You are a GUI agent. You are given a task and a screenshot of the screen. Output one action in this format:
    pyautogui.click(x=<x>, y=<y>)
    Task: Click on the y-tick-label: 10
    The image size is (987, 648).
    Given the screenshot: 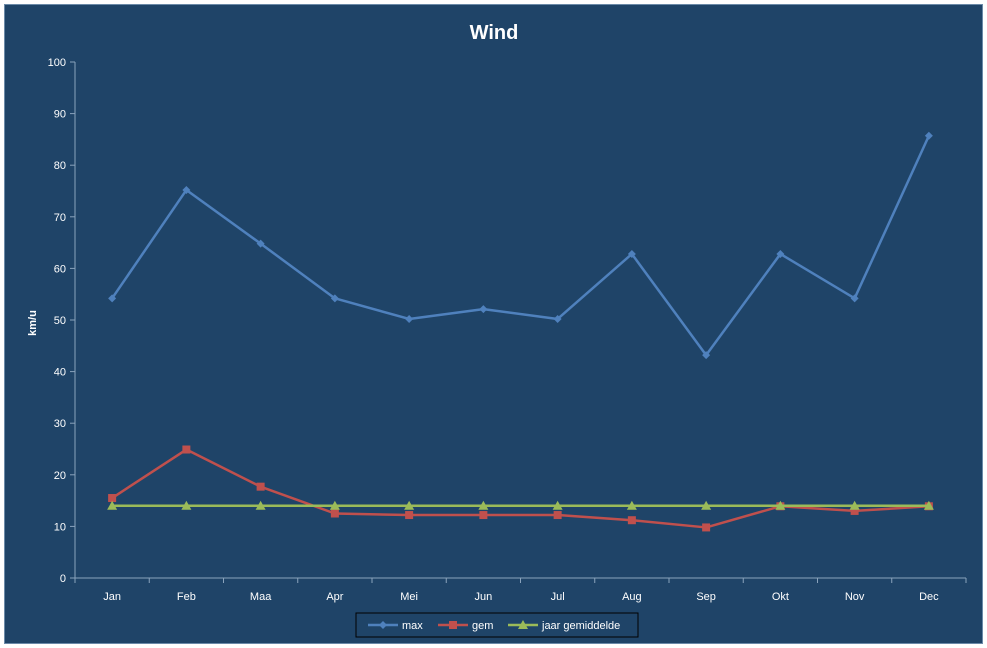 What is the action you would take?
    pyautogui.click(x=60, y=527)
    